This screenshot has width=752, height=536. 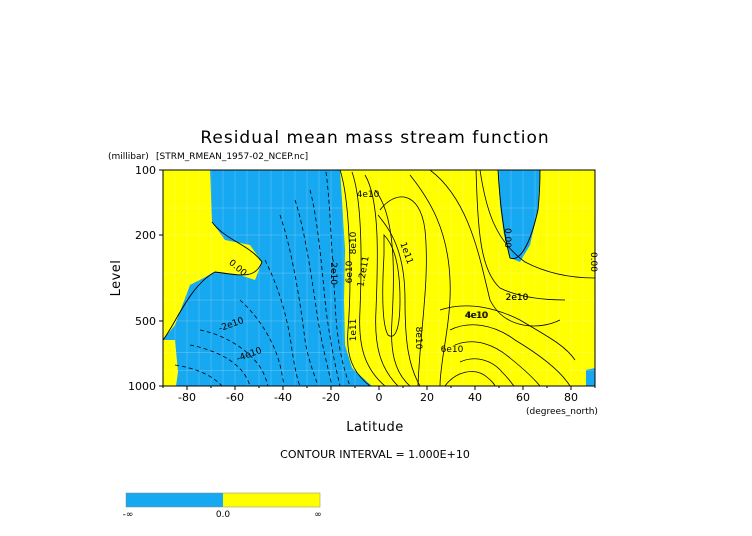 I want to click on x-tick-label: 40, so click(x=475, y=397).